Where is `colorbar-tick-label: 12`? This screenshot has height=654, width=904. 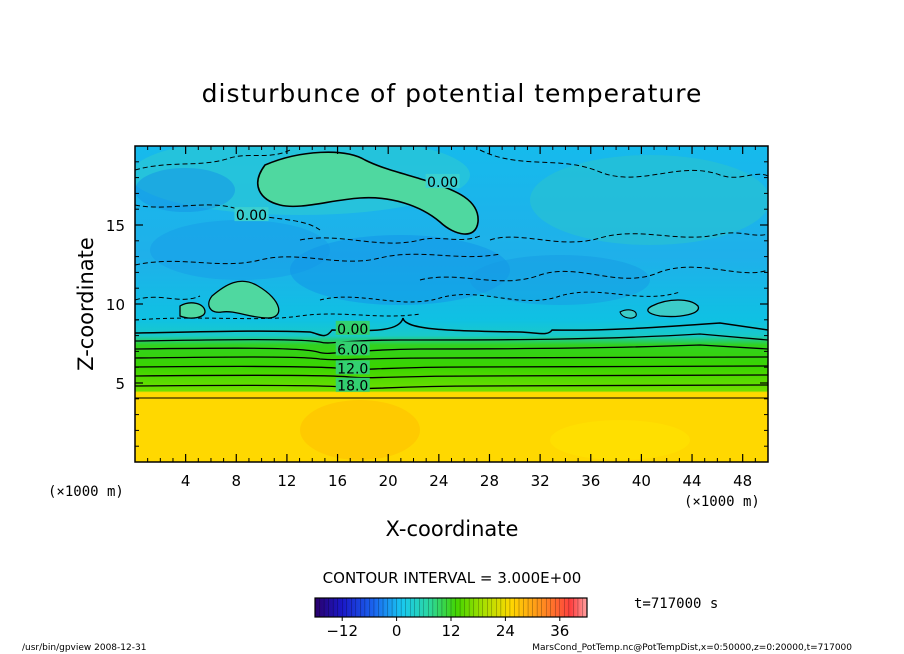 colorbar-tick-label: 12 is located at coordinates (450, 631).